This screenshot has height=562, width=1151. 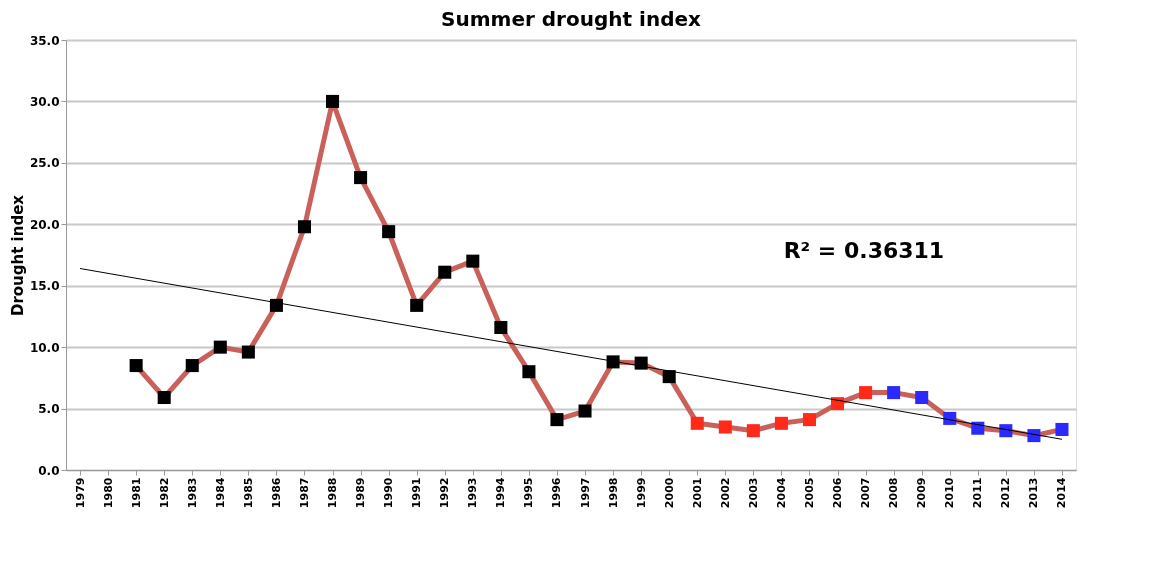 What do you see at coordinates (781, 493) in the screenshot?
I see `x-tick-label: 2004` at bounding box center [781, 493].